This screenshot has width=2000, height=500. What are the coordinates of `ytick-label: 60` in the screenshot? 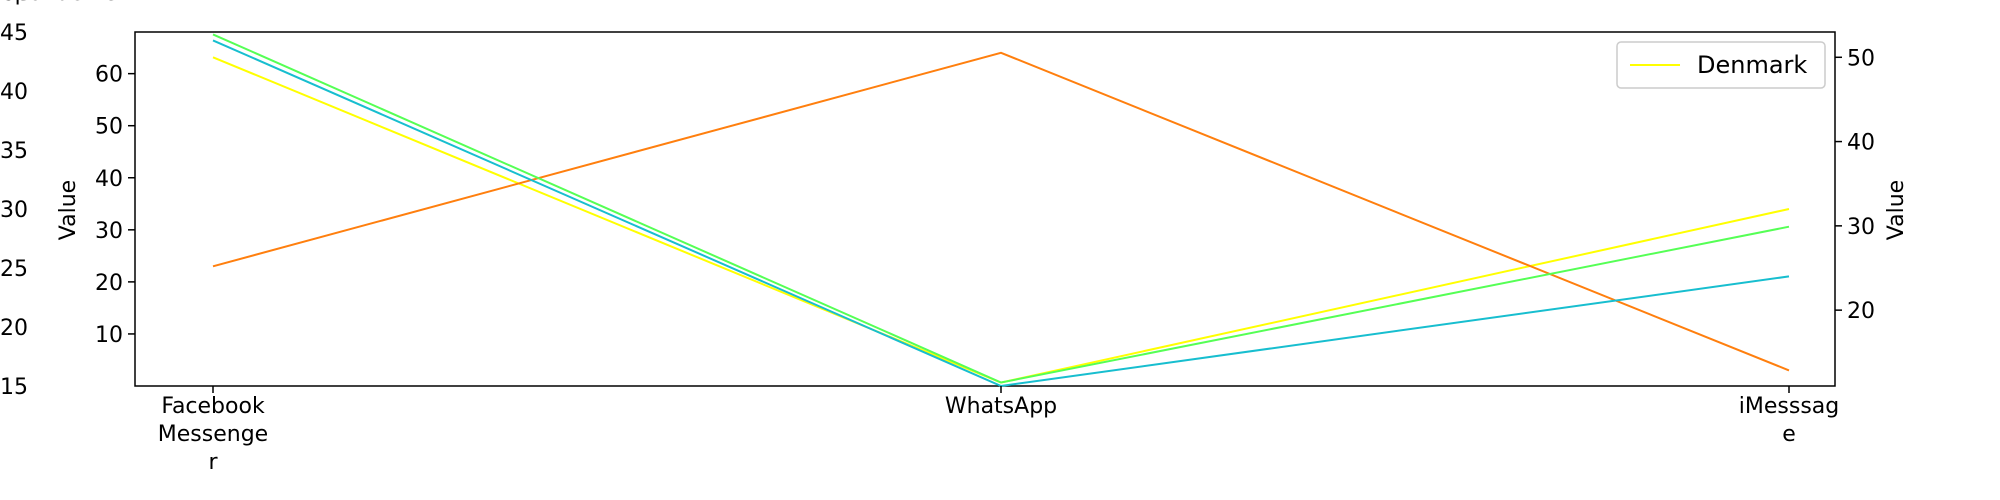 It's located at (109, 75).